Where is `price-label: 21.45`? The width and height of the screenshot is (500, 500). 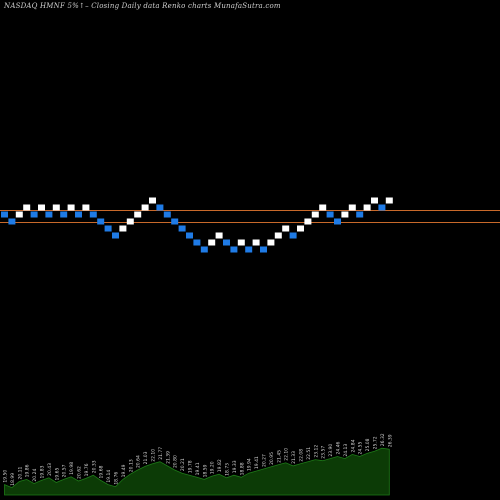
price-label: 21.45 is located at coordinates (279, 456).